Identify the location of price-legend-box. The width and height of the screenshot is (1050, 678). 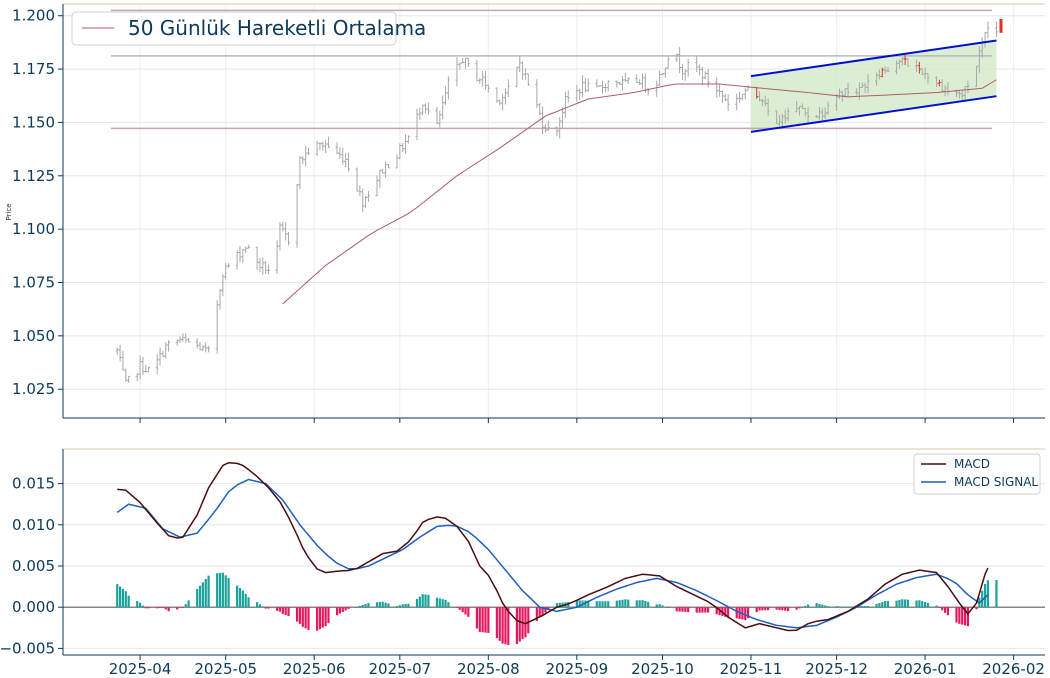
(234, 28).